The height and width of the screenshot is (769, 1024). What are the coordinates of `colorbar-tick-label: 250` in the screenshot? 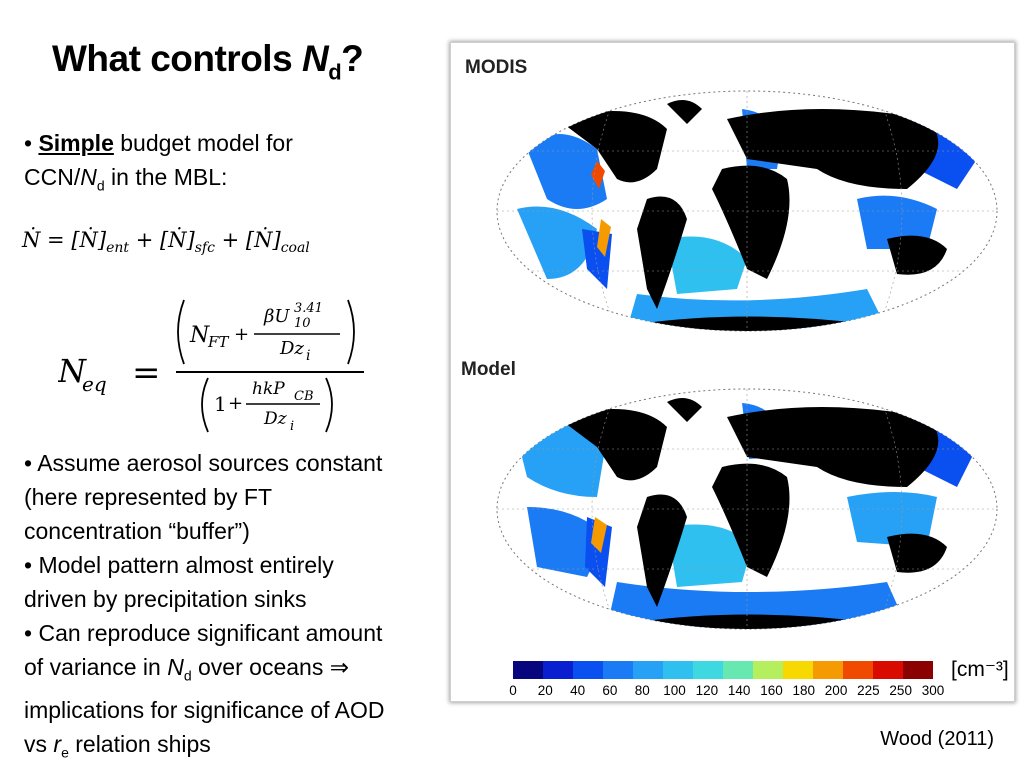 It's located at (900, 690).